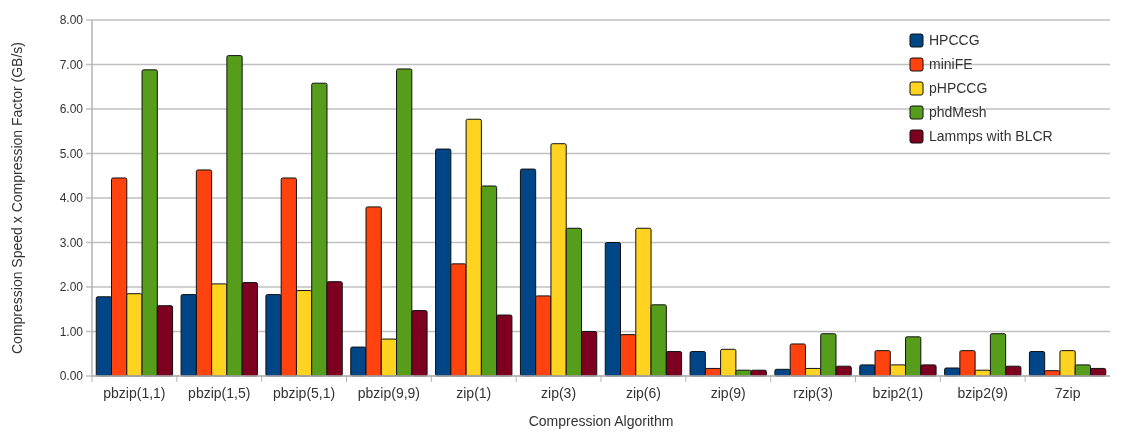 This screenshot has width=1126, height=446. Describe the element at coordinates (983, 393) in the screenshot. I see `x-tick-label: bzip2(9)` at that location.